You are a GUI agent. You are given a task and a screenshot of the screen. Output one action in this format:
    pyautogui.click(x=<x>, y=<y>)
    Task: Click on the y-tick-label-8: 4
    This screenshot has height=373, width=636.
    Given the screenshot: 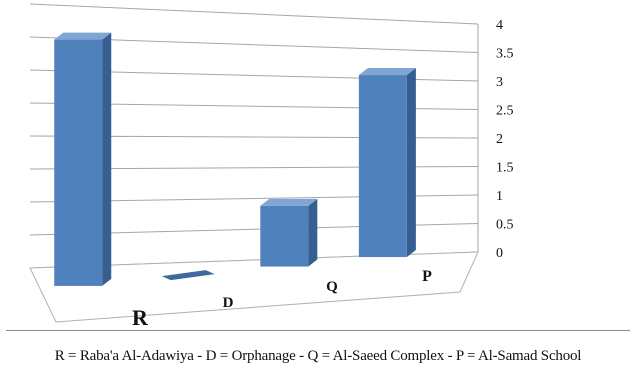 What is the action you would take?
    pyautogui.click(x=499, y=25)
    